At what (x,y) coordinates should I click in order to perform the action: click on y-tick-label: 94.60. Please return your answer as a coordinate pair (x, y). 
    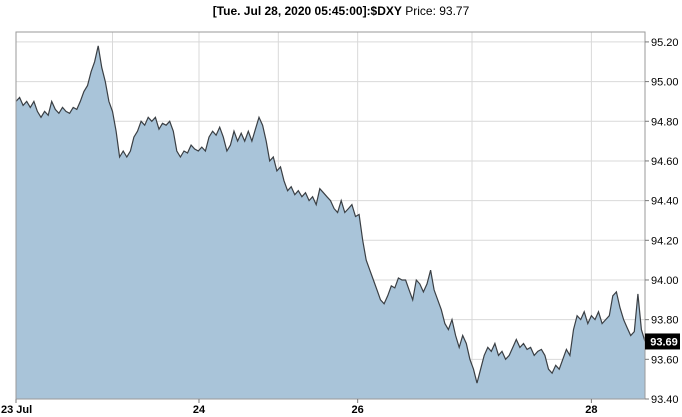
    Looking at the image, I should click on (665, 162).